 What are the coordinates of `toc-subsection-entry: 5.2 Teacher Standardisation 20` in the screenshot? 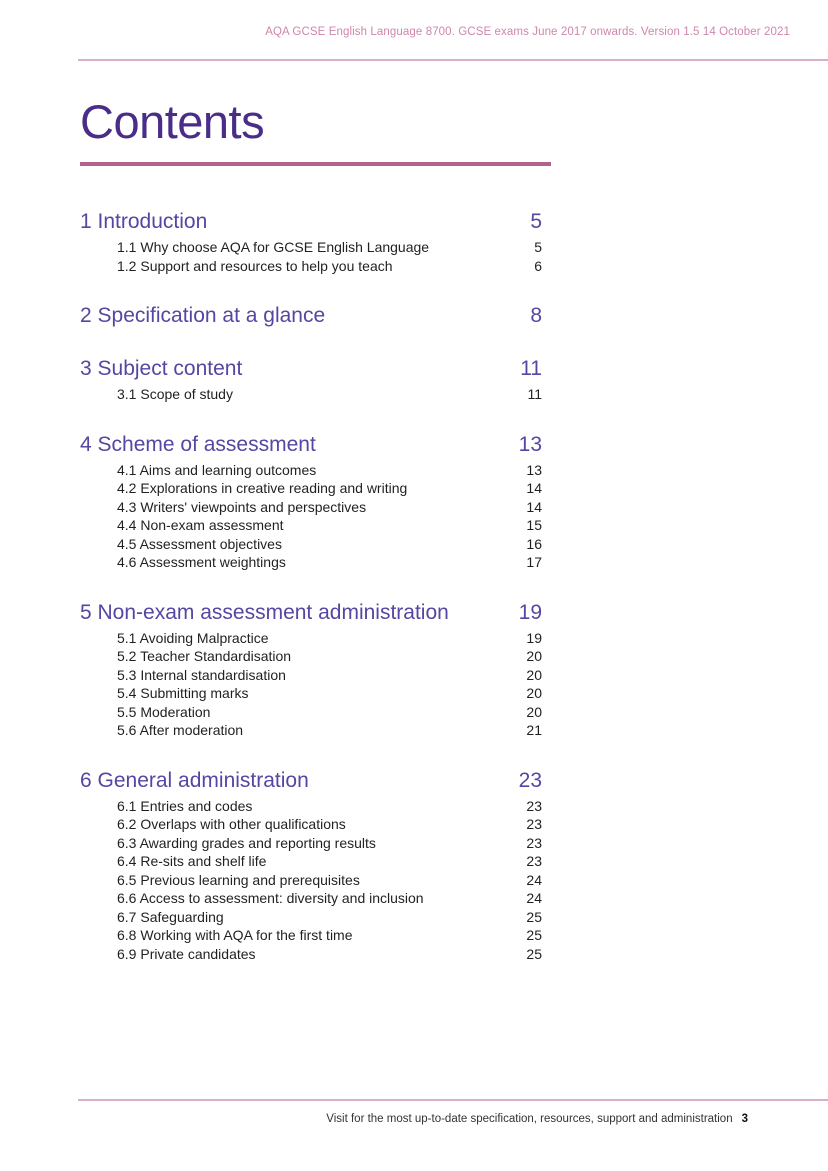 It's located at (329, 656).